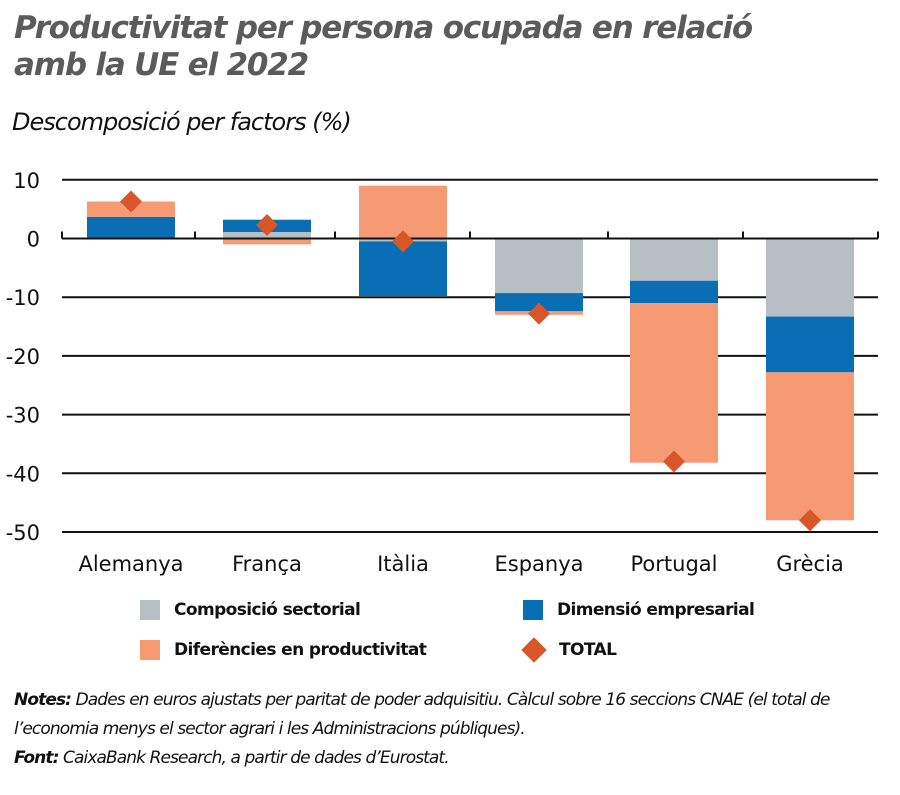 The image size is (900, 795). What do you see at coordinates (43, 700) in the screenshot?
I see `notes-label: Notes:` at bounding box center [43, 700].